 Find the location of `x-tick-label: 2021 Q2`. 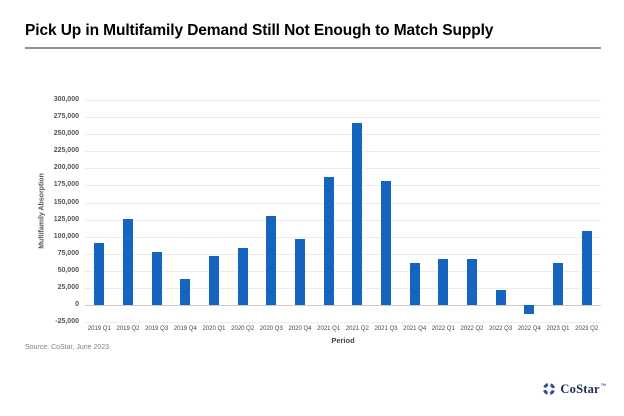

x-tick-label: 2021 Q2 is located at coordinates (357, 329).